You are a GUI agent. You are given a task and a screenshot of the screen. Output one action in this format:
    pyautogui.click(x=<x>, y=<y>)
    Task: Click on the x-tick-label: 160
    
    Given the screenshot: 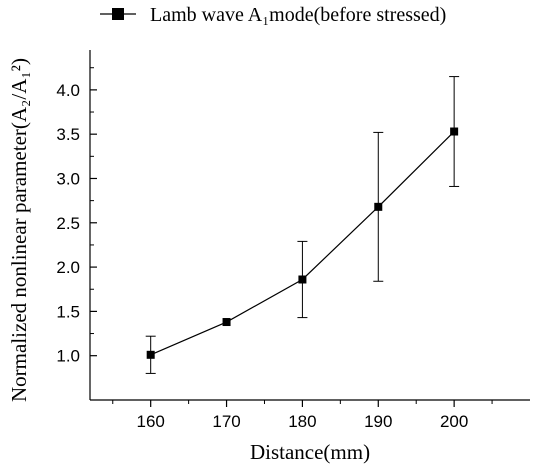 What is the action you would take?
    pyautogui.click(x=151, y=421)
    